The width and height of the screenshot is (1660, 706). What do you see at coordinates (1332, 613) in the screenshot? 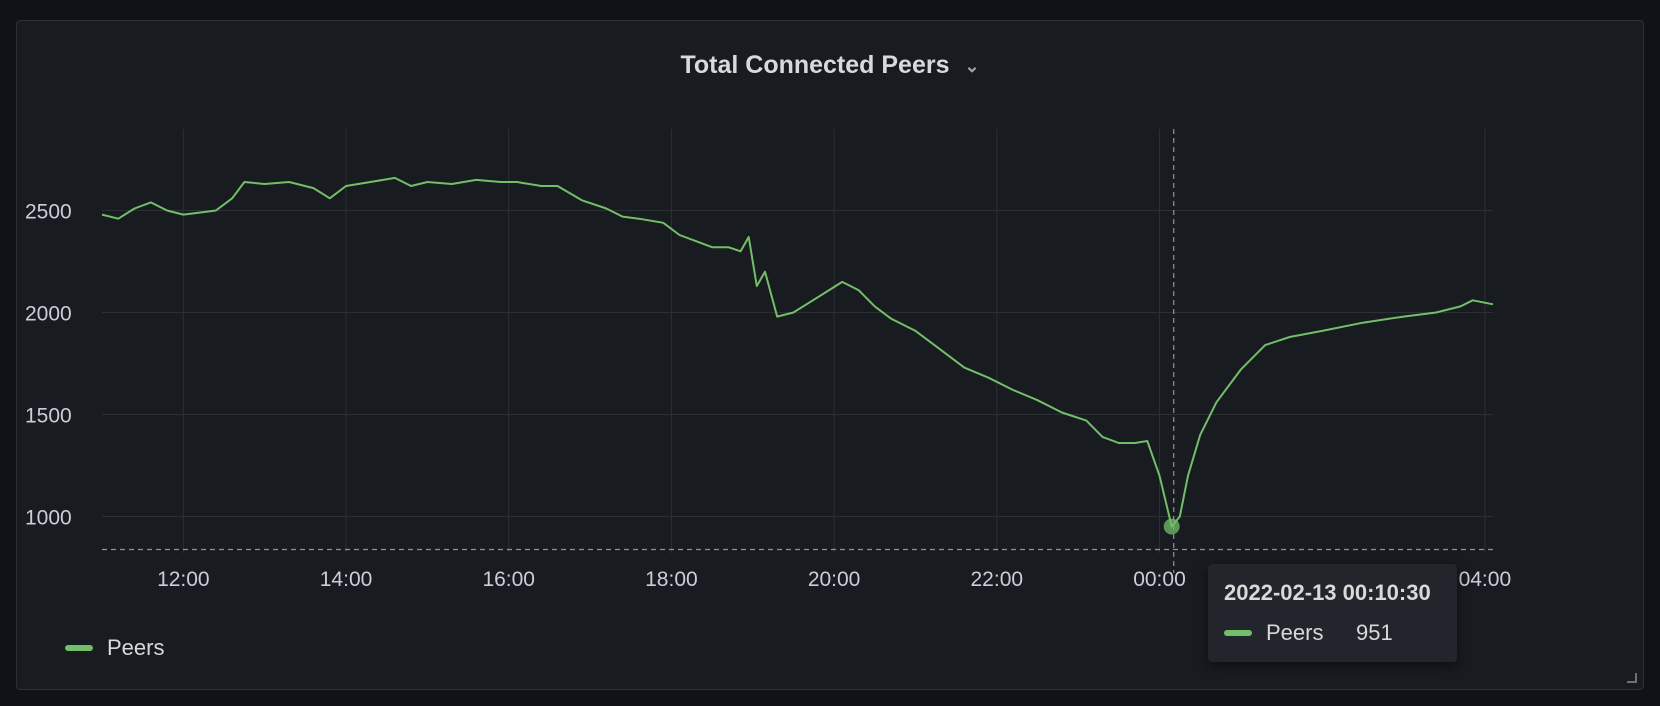
I see `hover-tooltip: 2022-02-13 00:10:30 Peers 951` at bounding box center [1332, 613].